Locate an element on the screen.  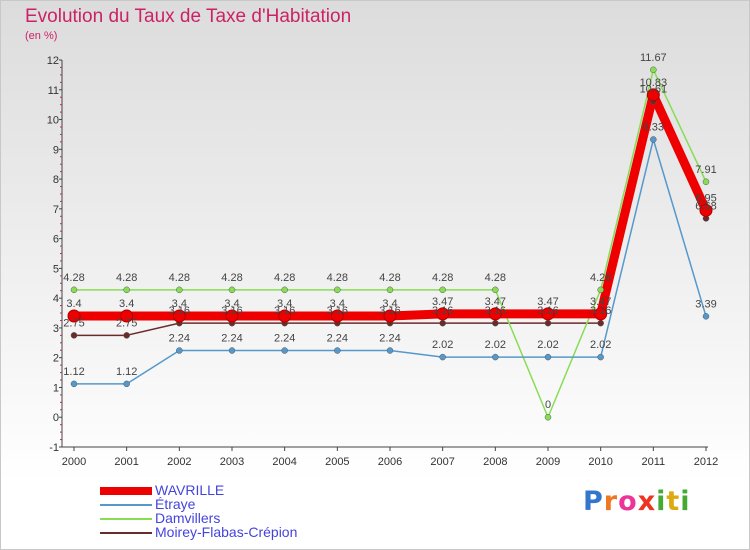
data-label-moirey-flabas-crepion: 10.61 is located at coordinates (654, 89).